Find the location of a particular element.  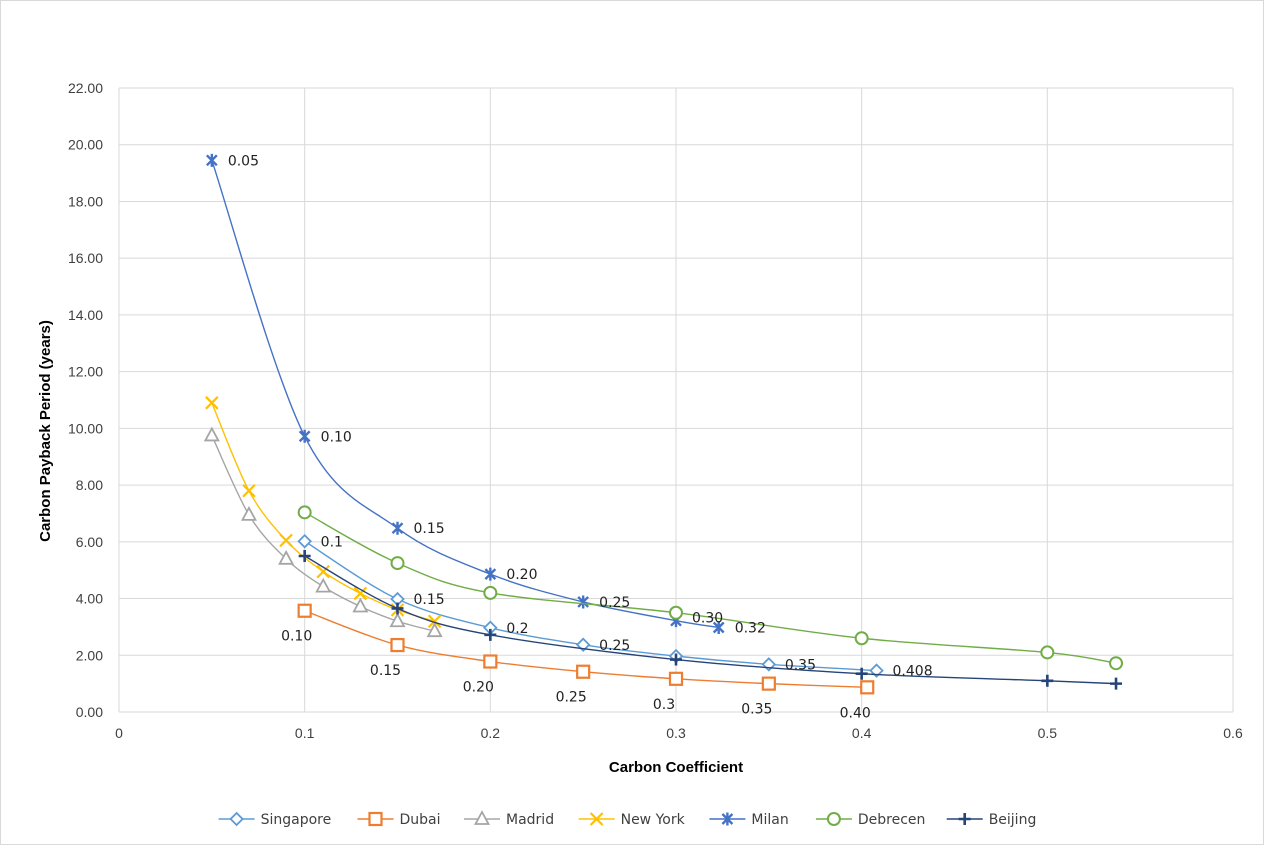

data-label: 0.20 is located at coordinates (478, 688).